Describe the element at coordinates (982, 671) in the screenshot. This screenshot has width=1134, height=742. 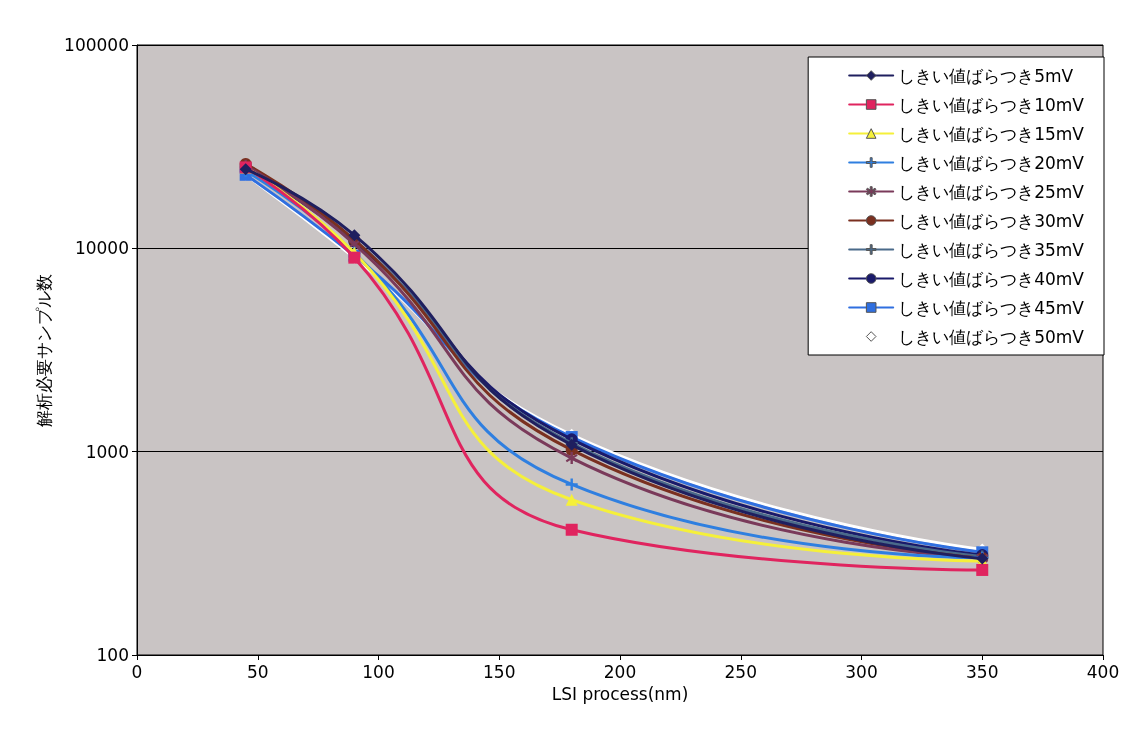
I see `x-tick-label: 350` at that location.